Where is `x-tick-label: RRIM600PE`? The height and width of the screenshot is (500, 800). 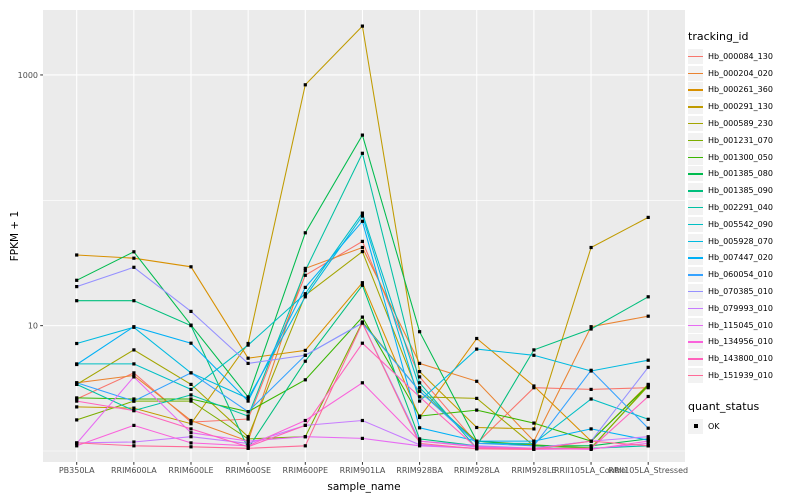 x-tick-label: RRIM600PE is located at coordinates (306, 470).